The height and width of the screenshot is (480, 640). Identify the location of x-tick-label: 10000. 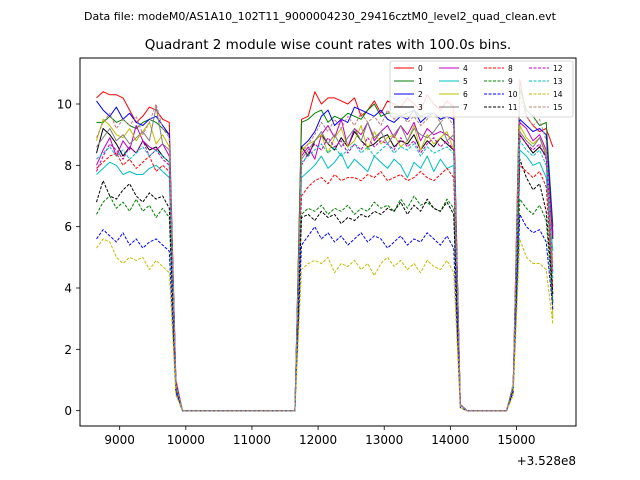
(186, 440).